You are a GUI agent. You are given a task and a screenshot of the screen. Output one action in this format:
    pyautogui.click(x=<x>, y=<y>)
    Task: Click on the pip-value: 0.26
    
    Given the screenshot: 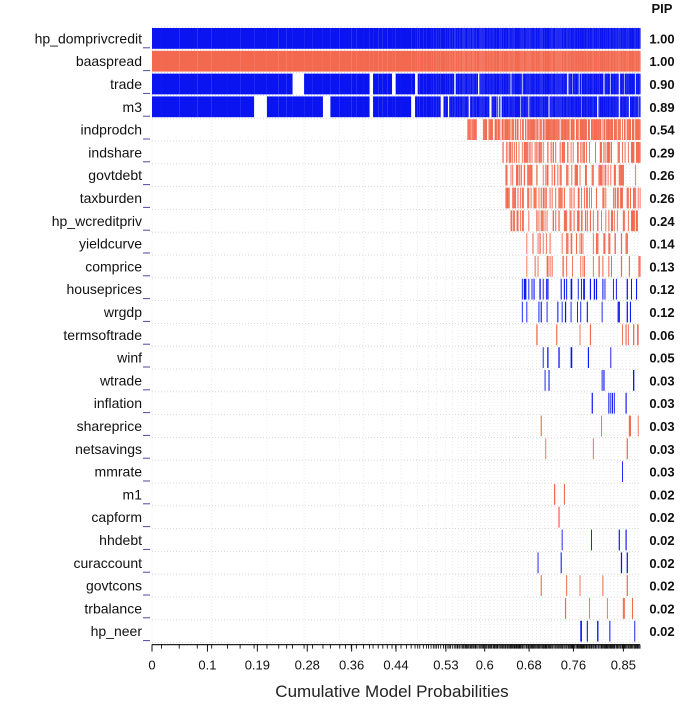 What is the action you would take?
    pyautogui.click(x=661, y=198)
    